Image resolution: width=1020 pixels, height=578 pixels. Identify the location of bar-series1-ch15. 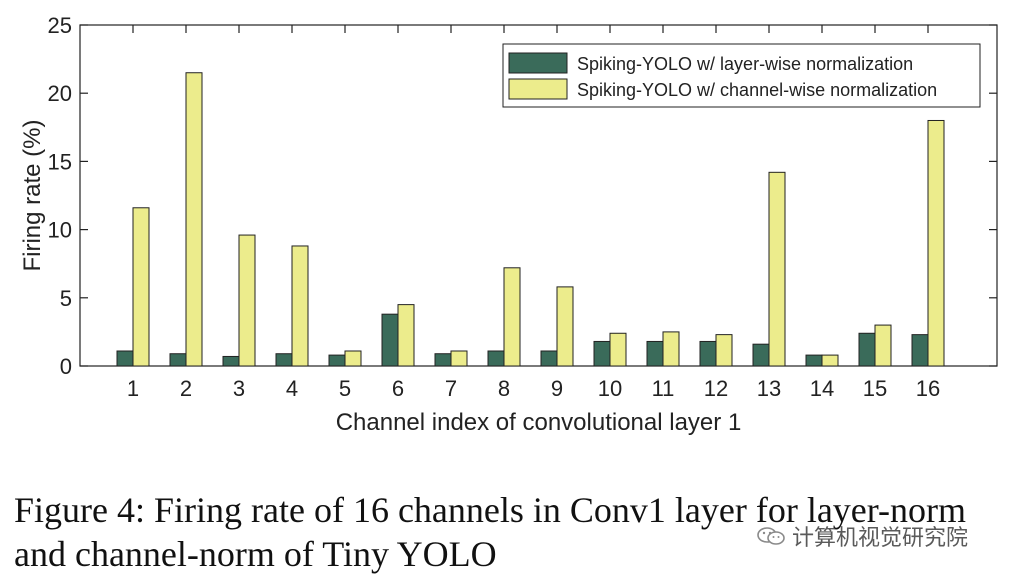
(867, 349).